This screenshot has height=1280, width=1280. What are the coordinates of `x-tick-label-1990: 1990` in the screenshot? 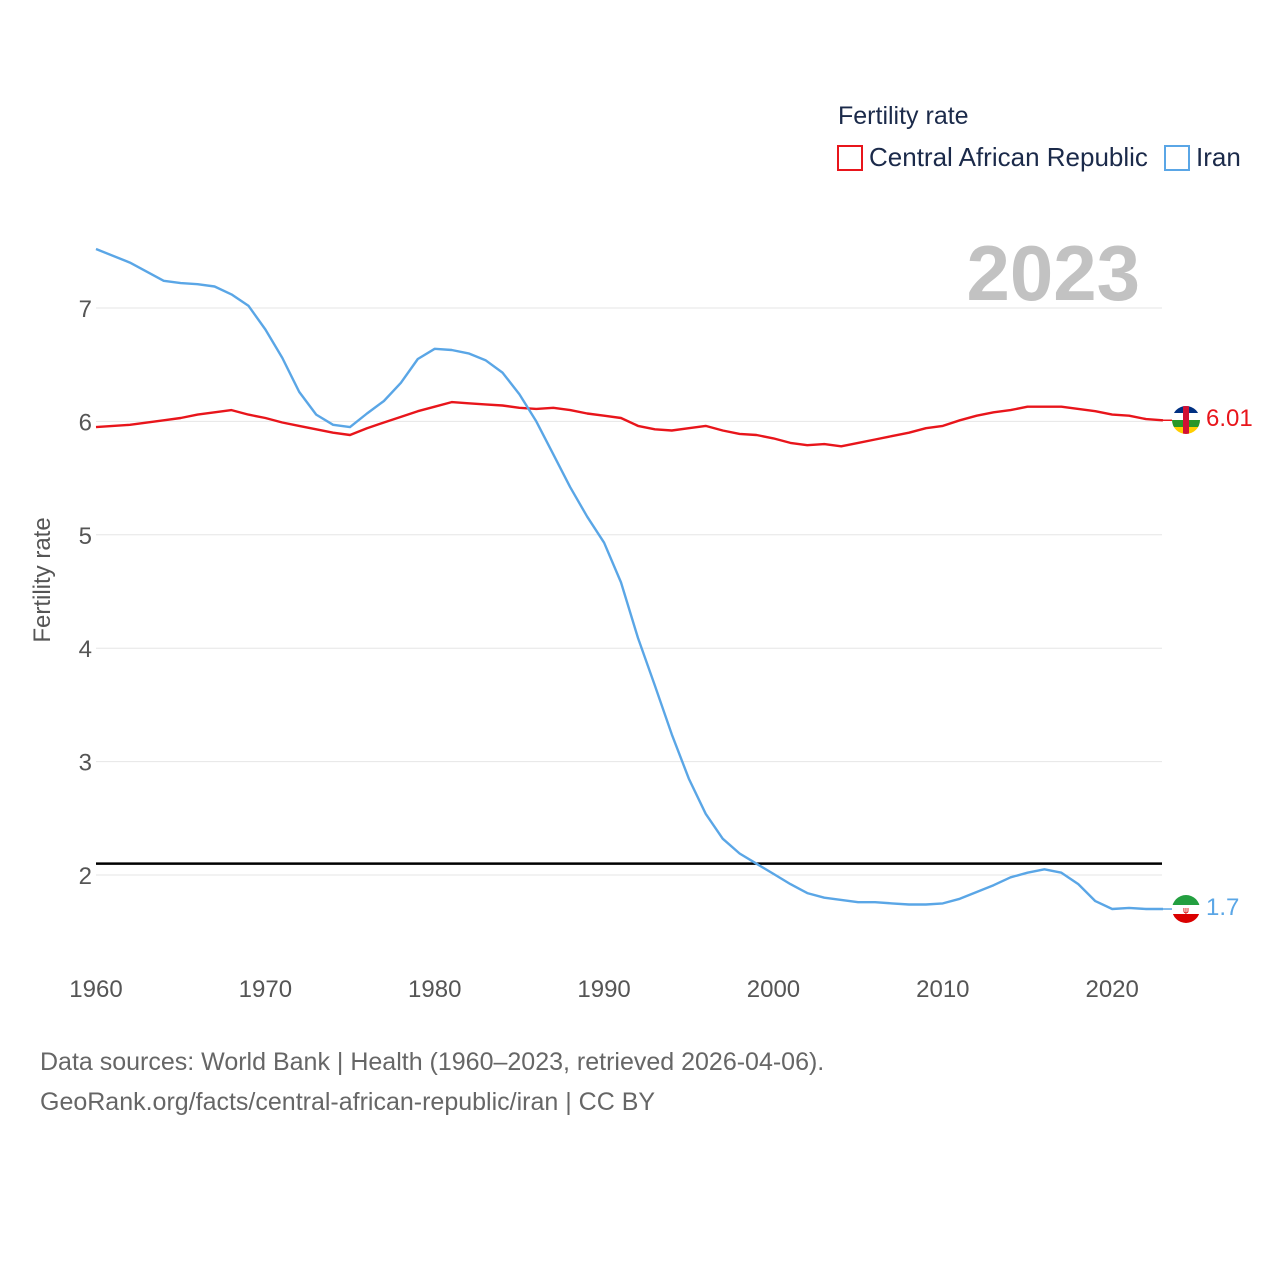 It's located at (603, 989).